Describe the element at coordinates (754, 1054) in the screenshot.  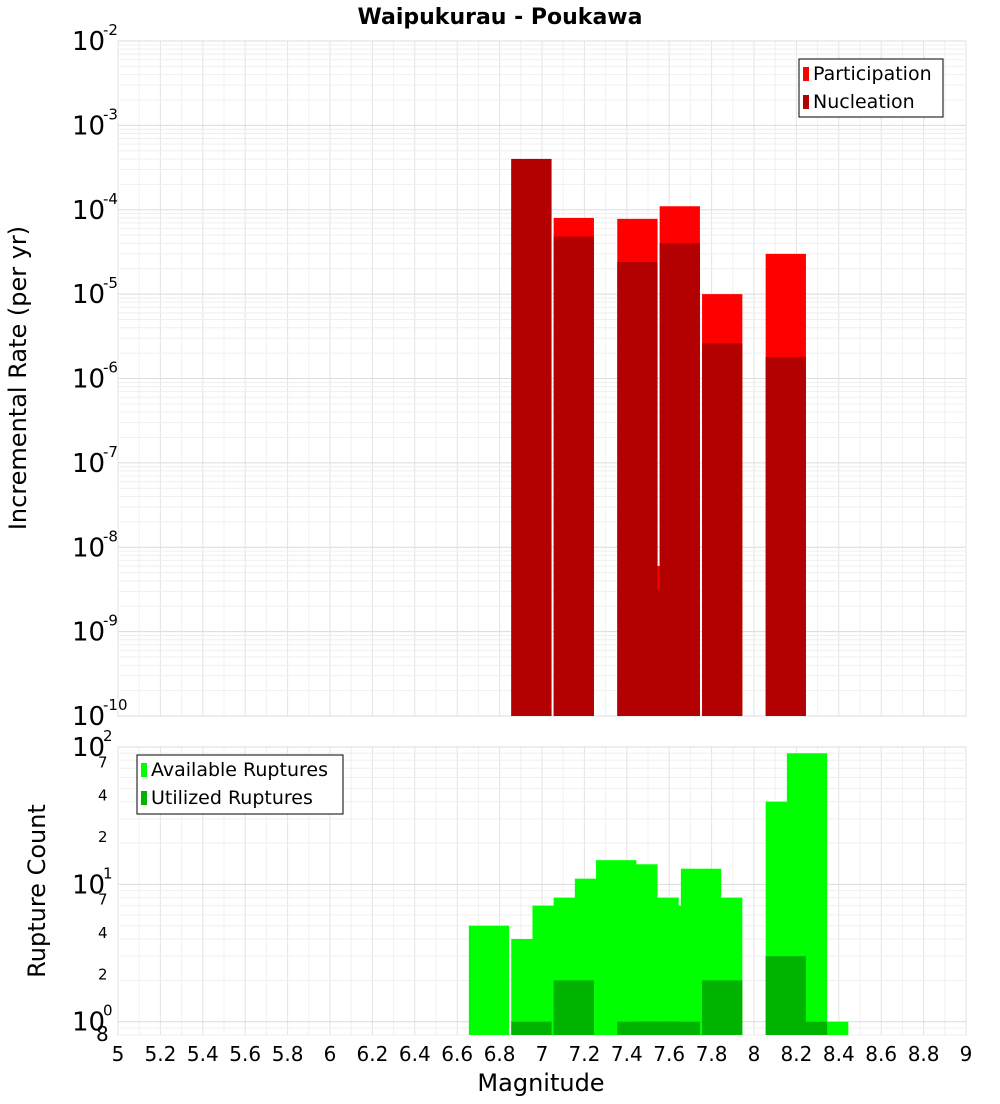
I see `x-tick-label: 8` at that location.